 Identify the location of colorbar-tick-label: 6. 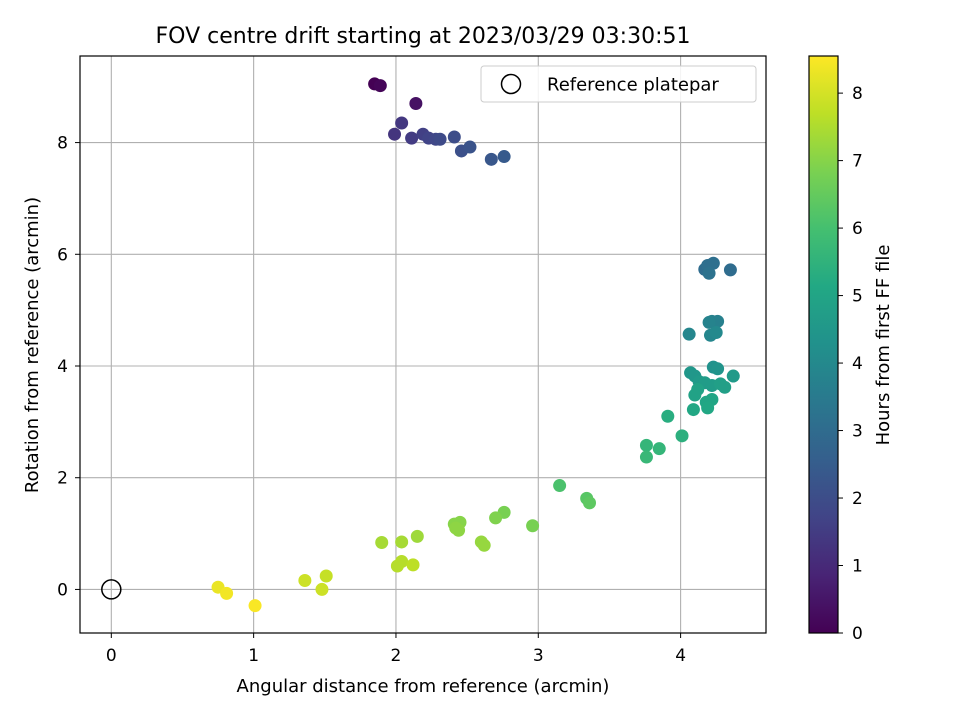
(857, 229).